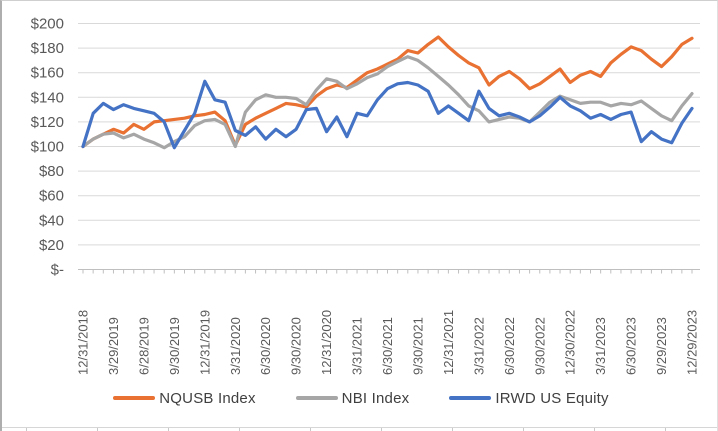 The width and height of the screenshot is (718, 431). I want to click on chart-legend: NQUSB Index NBI Index IRWD US Equity, so click(359, 398).